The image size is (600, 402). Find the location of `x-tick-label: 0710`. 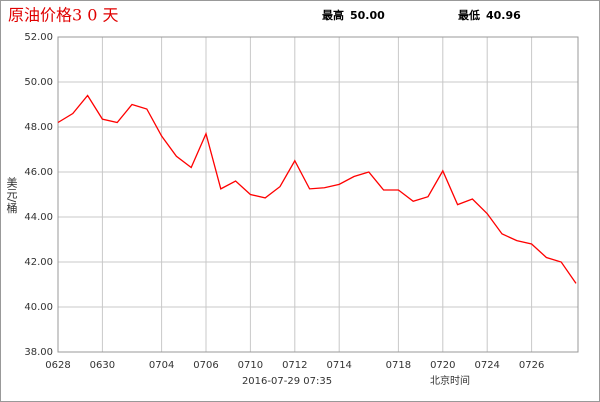

x-tick-label: 0710 is located at coordinates (250, 365).